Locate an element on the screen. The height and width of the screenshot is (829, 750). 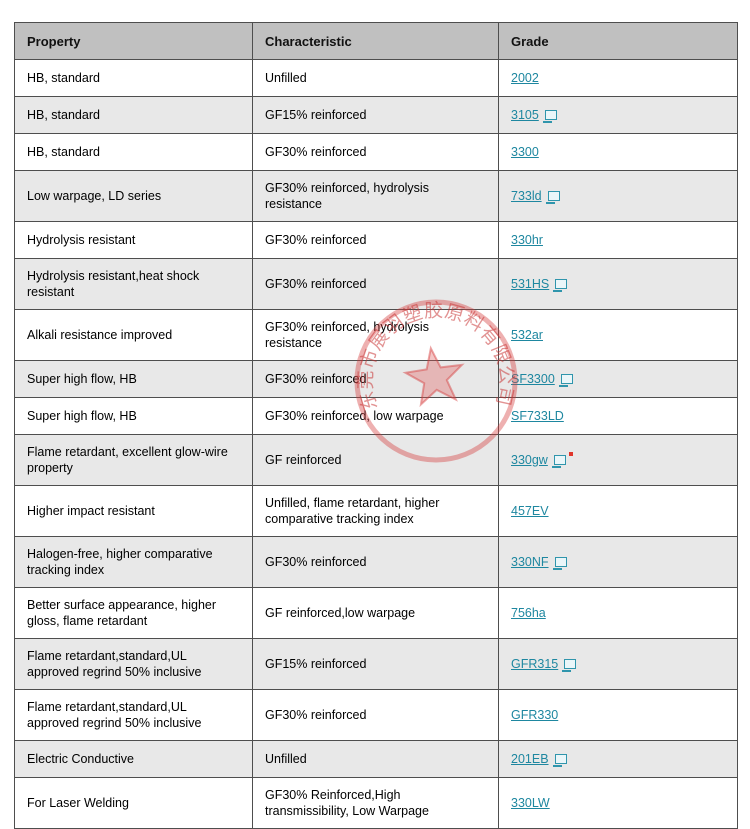
grade-link: 330LW is located at coordinates (530, 803).